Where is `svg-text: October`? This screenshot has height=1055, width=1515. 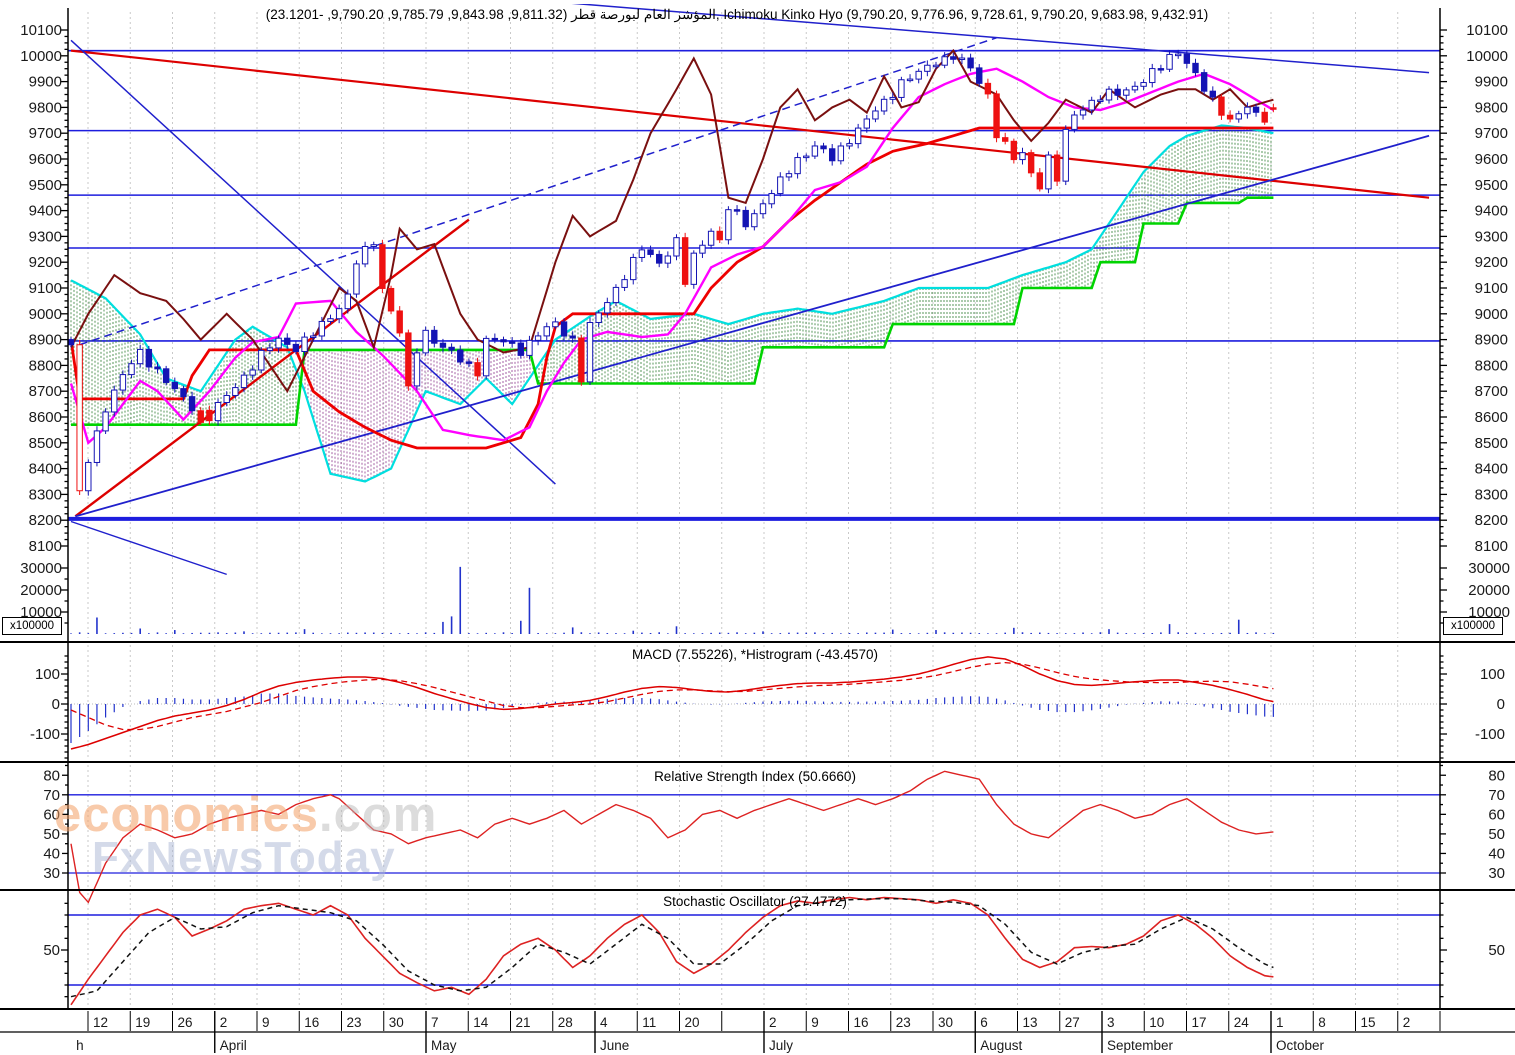 svg-text: October is located at coordinates (1300, 1045).